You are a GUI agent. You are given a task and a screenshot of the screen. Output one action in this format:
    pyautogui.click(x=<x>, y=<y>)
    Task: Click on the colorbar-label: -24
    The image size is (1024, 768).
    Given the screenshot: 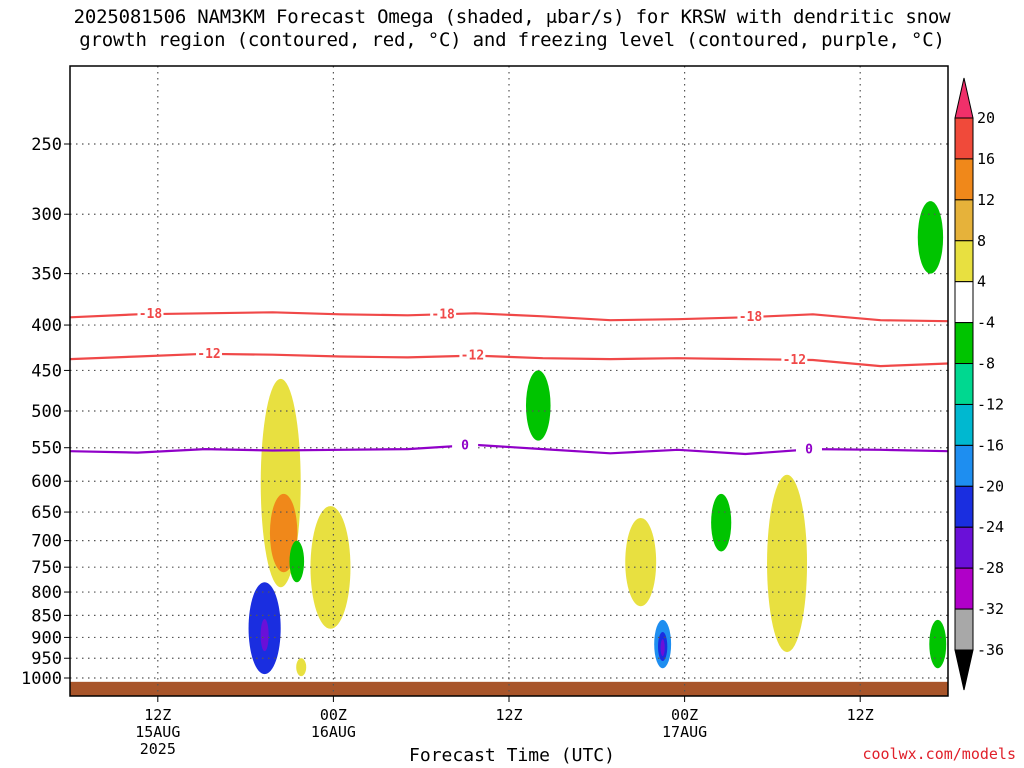 What is the action you would take?
    pyautogui.click(x=990, y=527)
    